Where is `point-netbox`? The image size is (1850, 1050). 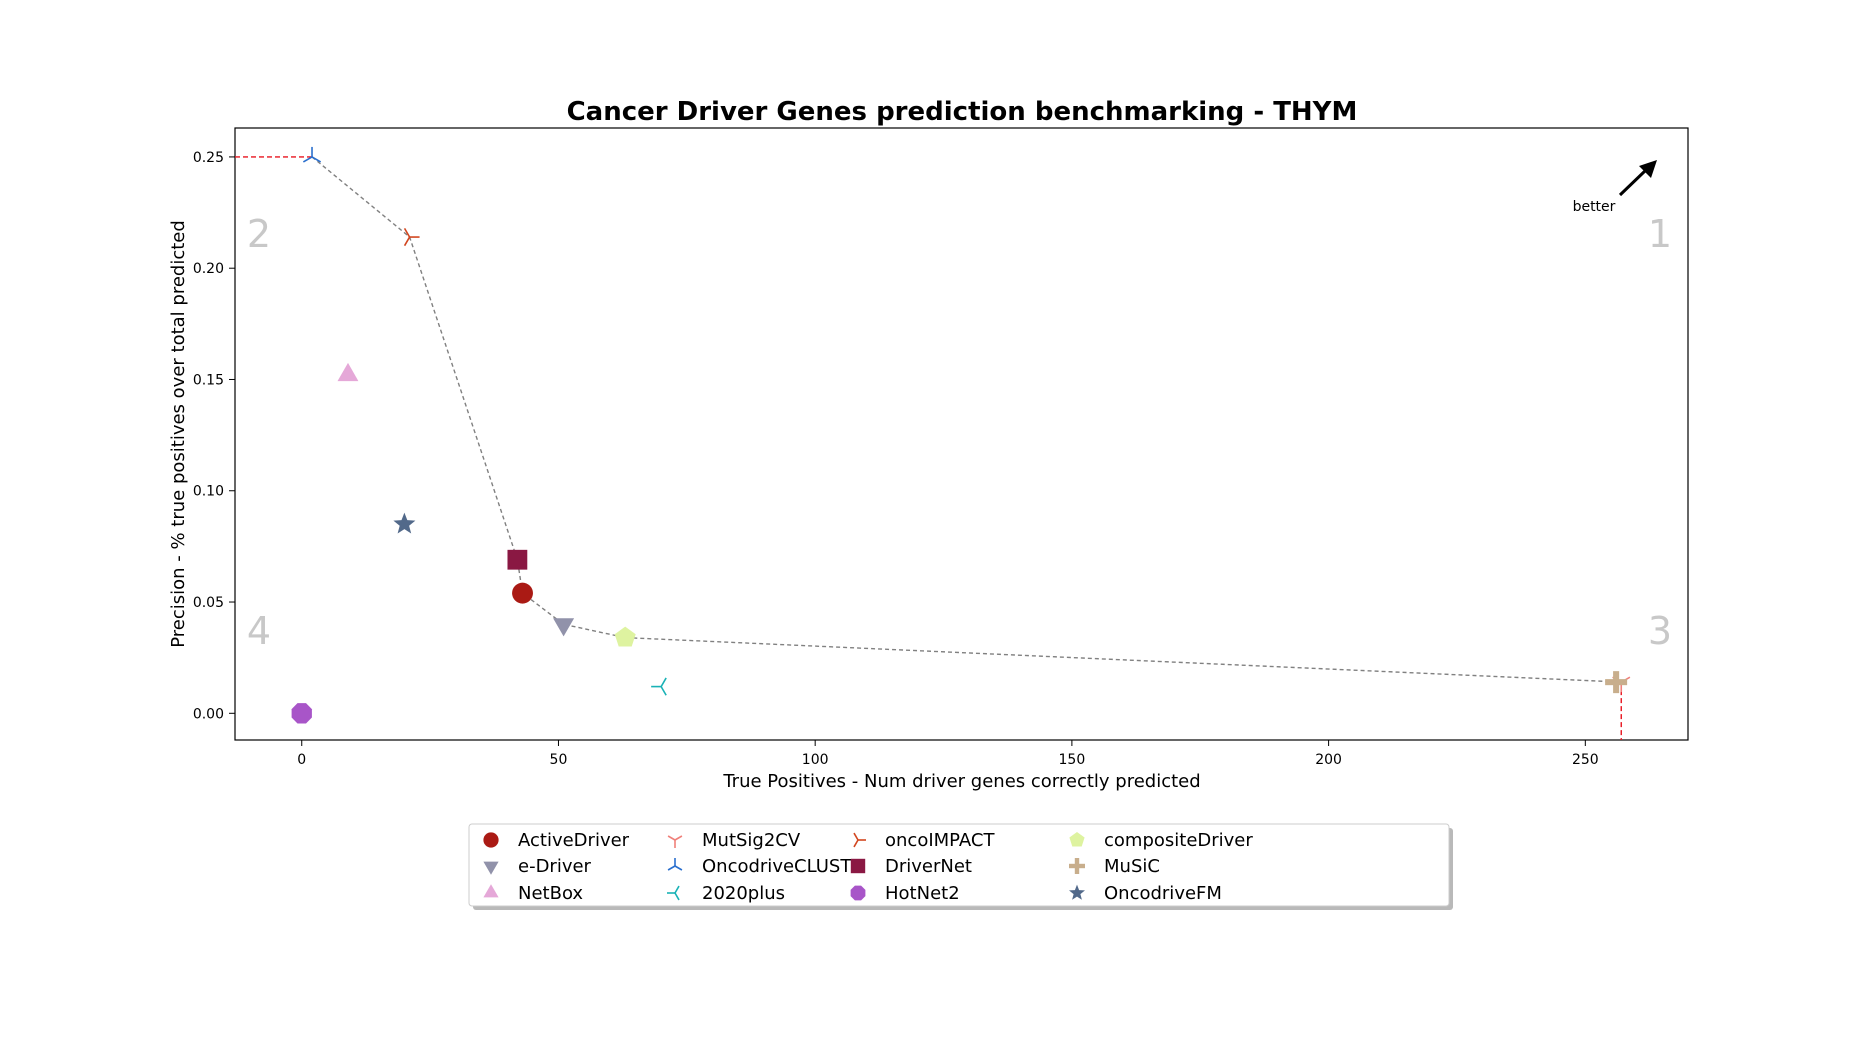 point-netbox is located at coordinates (348, 372).